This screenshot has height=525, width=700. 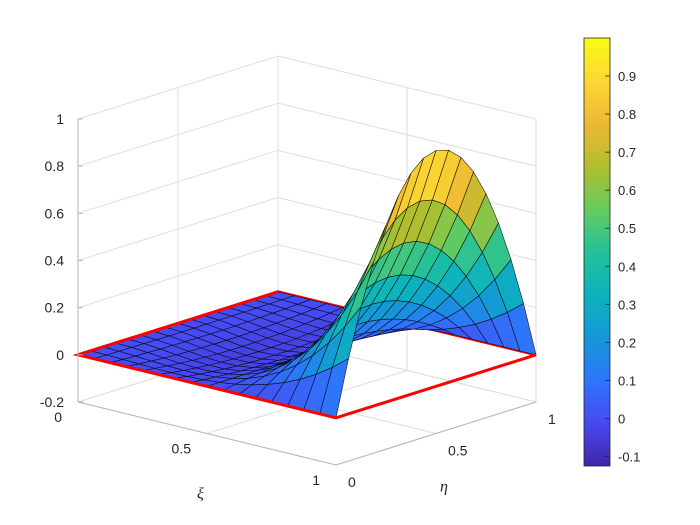 What do you see at coordinates (322, 491) in the screenshot?
I see `axis-labels: ξ η` at bounding box center [322, 491].